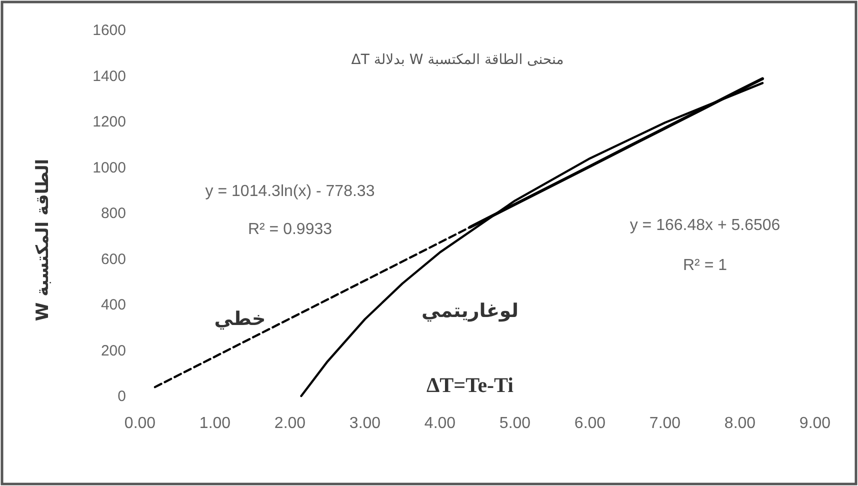 The width and height of the screenshot is (858, 486). What do you see at coordinates (109, 122) in the screenshot?
I see `y-tick-label: 1200` at bounding box center [109, 122].